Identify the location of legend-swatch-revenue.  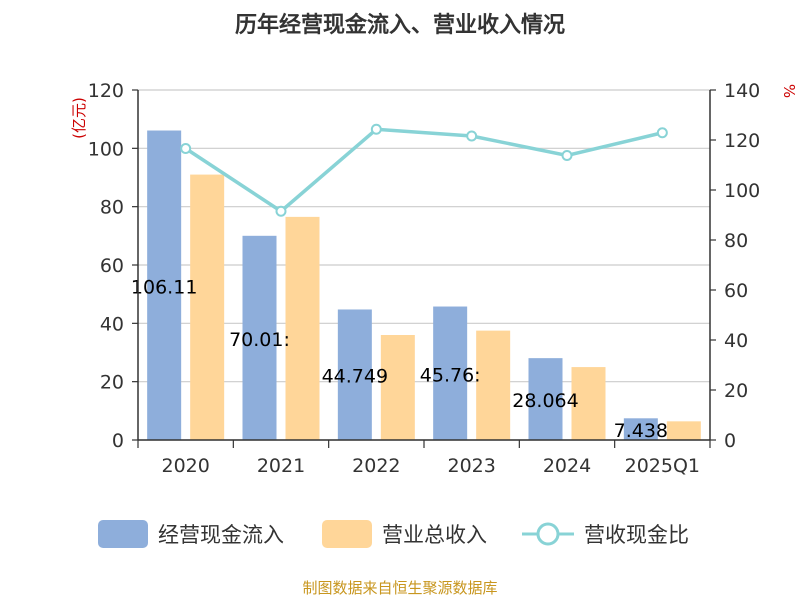
(347, 534).